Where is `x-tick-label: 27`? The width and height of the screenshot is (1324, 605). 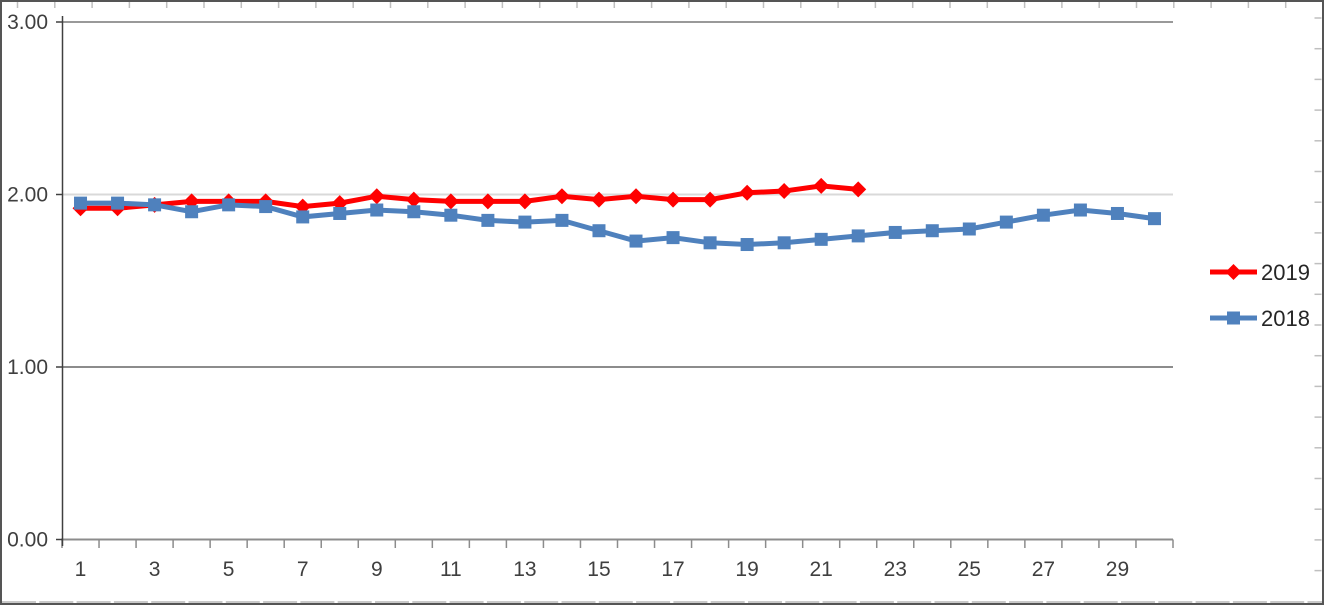
x-tick-label: 27 is located at coordinates (1043, 569).